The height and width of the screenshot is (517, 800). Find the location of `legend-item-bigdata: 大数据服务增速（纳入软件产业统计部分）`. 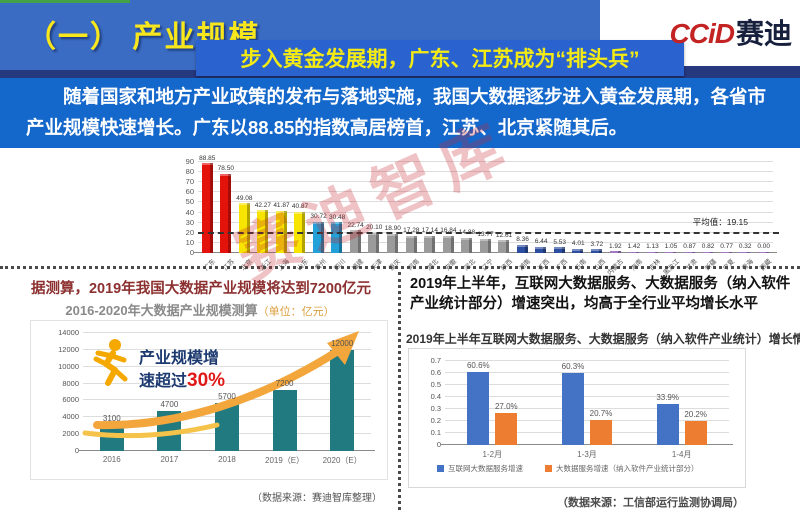

legend-item-bigdata: 大数据服务增速（纳入软件产业统计部分） is located at coordinates (622, 468).